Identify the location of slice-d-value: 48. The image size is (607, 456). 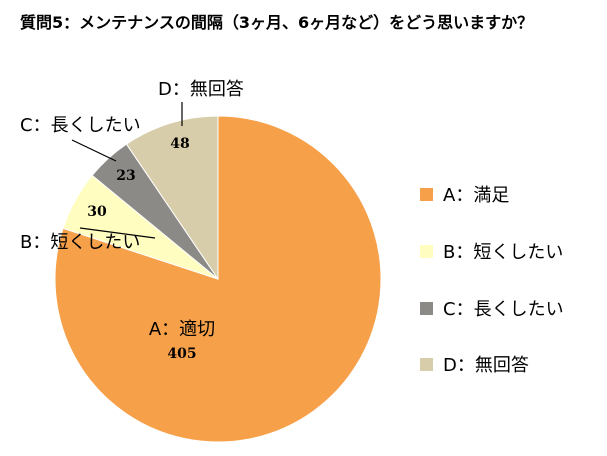
(179, 144).